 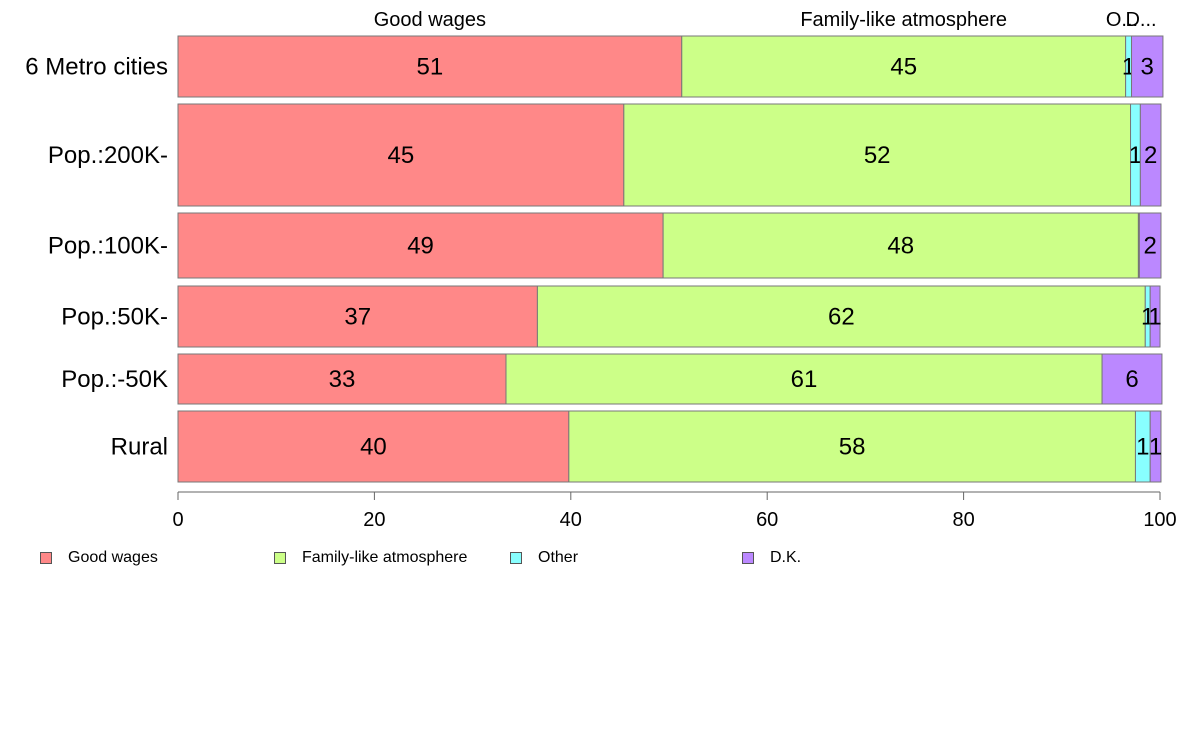 What do you see at coordinates (108, 155) in the screenshot?
I see `category-label: Pop.:200K-` at bounding box center [108, 155].